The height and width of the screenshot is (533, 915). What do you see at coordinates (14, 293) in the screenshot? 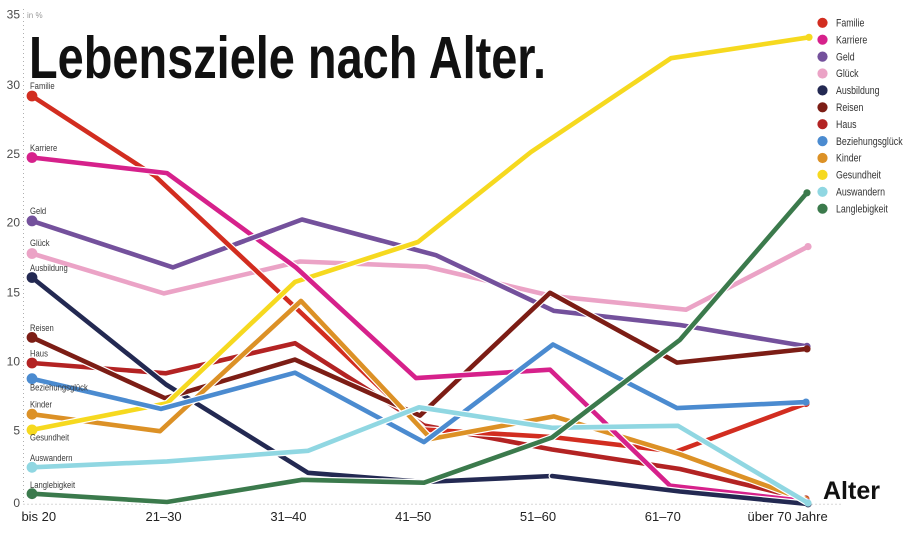
I see `svg-text: 15` at bounding box center [14, 293].